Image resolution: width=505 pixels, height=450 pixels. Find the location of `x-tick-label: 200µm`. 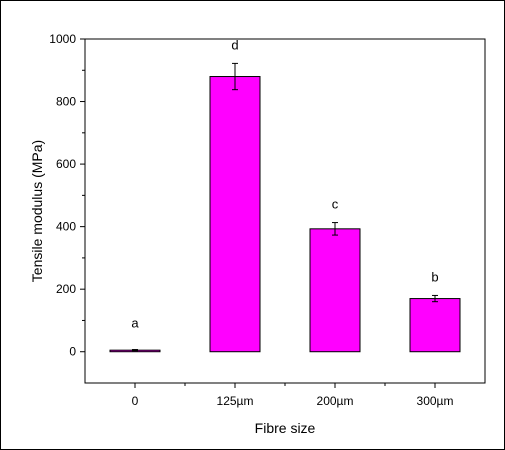

x-tick-label: 200µm is located at coordinates (335, 401).